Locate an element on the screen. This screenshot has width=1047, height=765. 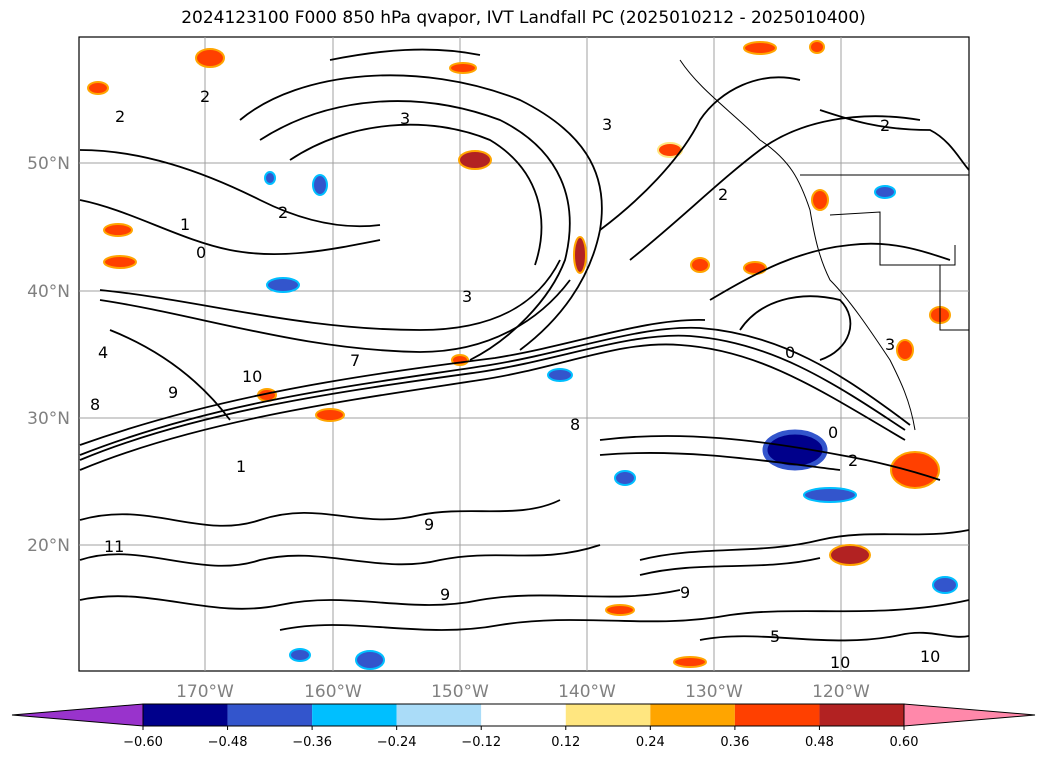
colorbar-tick-label: −0.24 is located at coordinates (397, 742).